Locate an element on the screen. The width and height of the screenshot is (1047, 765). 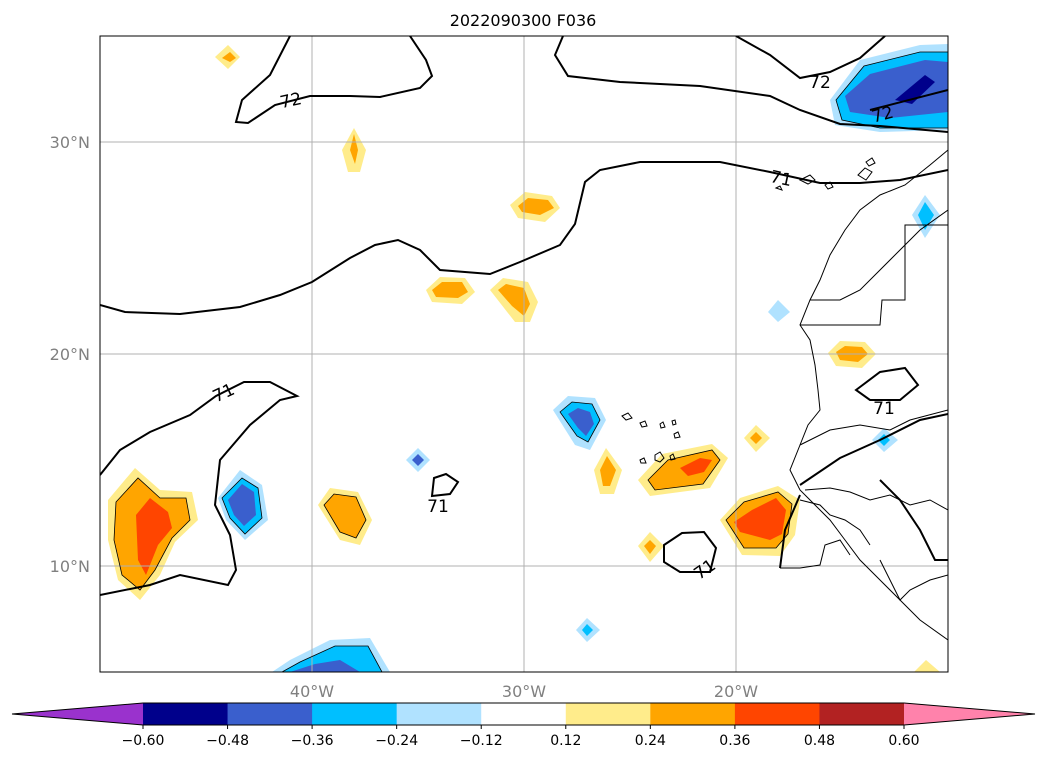
colorbar-extend-min is located at coordinates (77, 714).